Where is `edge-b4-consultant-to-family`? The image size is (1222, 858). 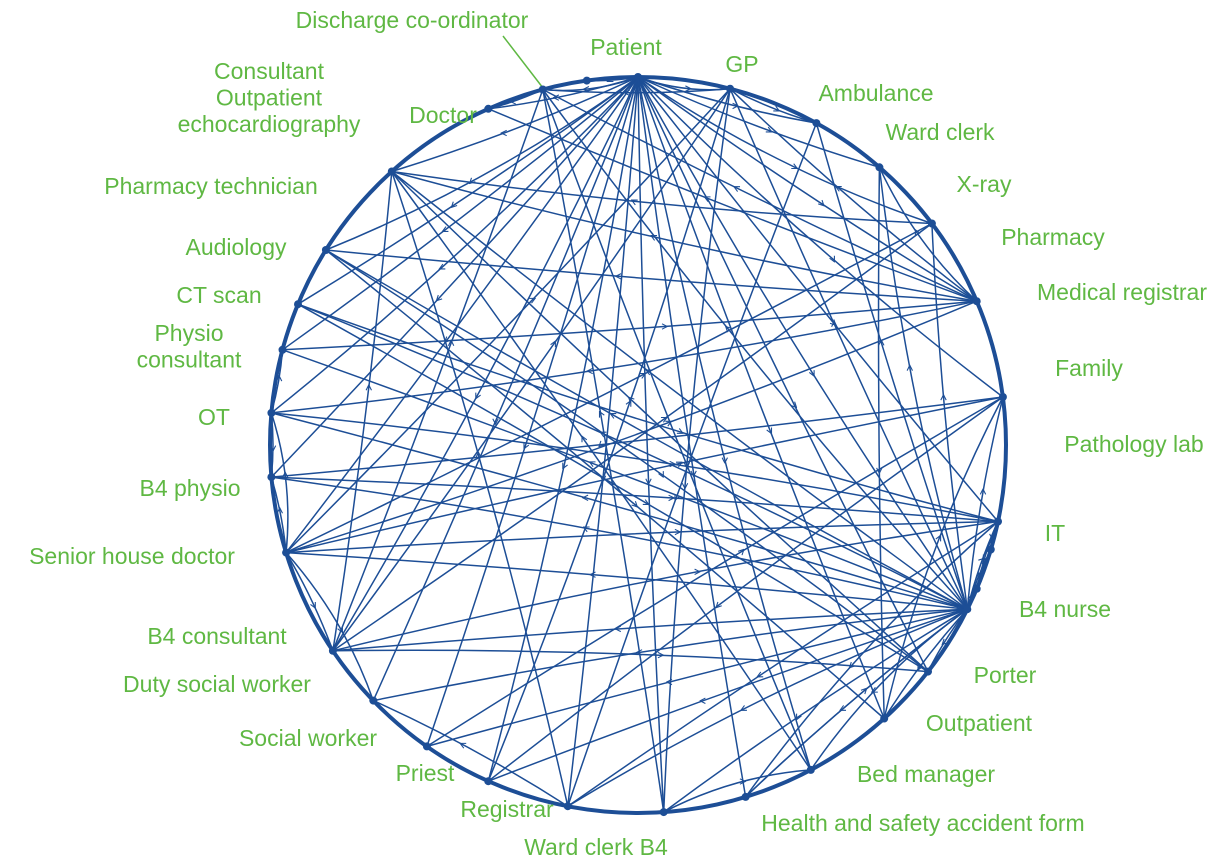 edge-b4-consultant-to-family is located at coordinates (665, 586).